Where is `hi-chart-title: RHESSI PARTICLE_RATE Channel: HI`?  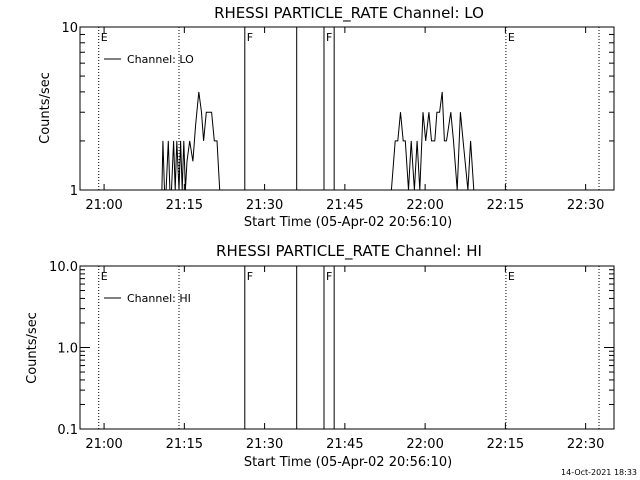 hi-chart-title: RHESSI PARTICLE_RATE Channel: HI is located at coordinates (349, 251).